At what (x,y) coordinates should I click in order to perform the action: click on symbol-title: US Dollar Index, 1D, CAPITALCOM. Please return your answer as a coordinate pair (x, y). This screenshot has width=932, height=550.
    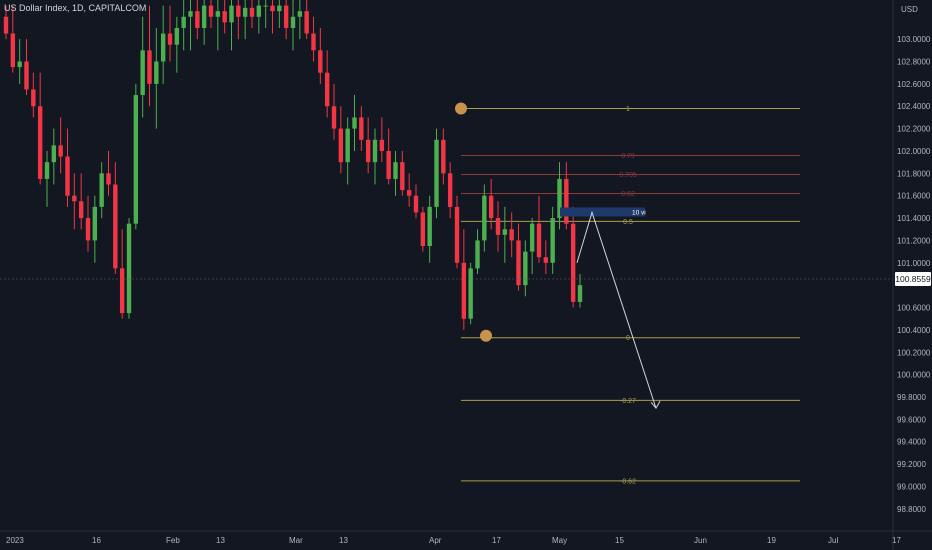
    Looking at the image, I should click on (75, 8).